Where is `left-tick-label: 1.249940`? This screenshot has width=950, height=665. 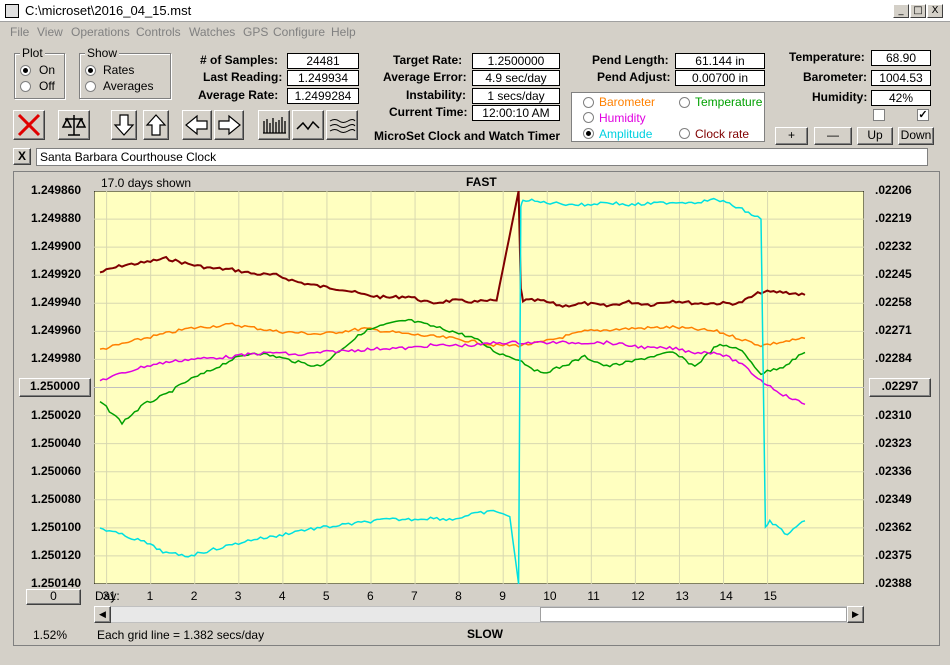
left-tick-label: 1.249940 is located at coordinates (56, 302).